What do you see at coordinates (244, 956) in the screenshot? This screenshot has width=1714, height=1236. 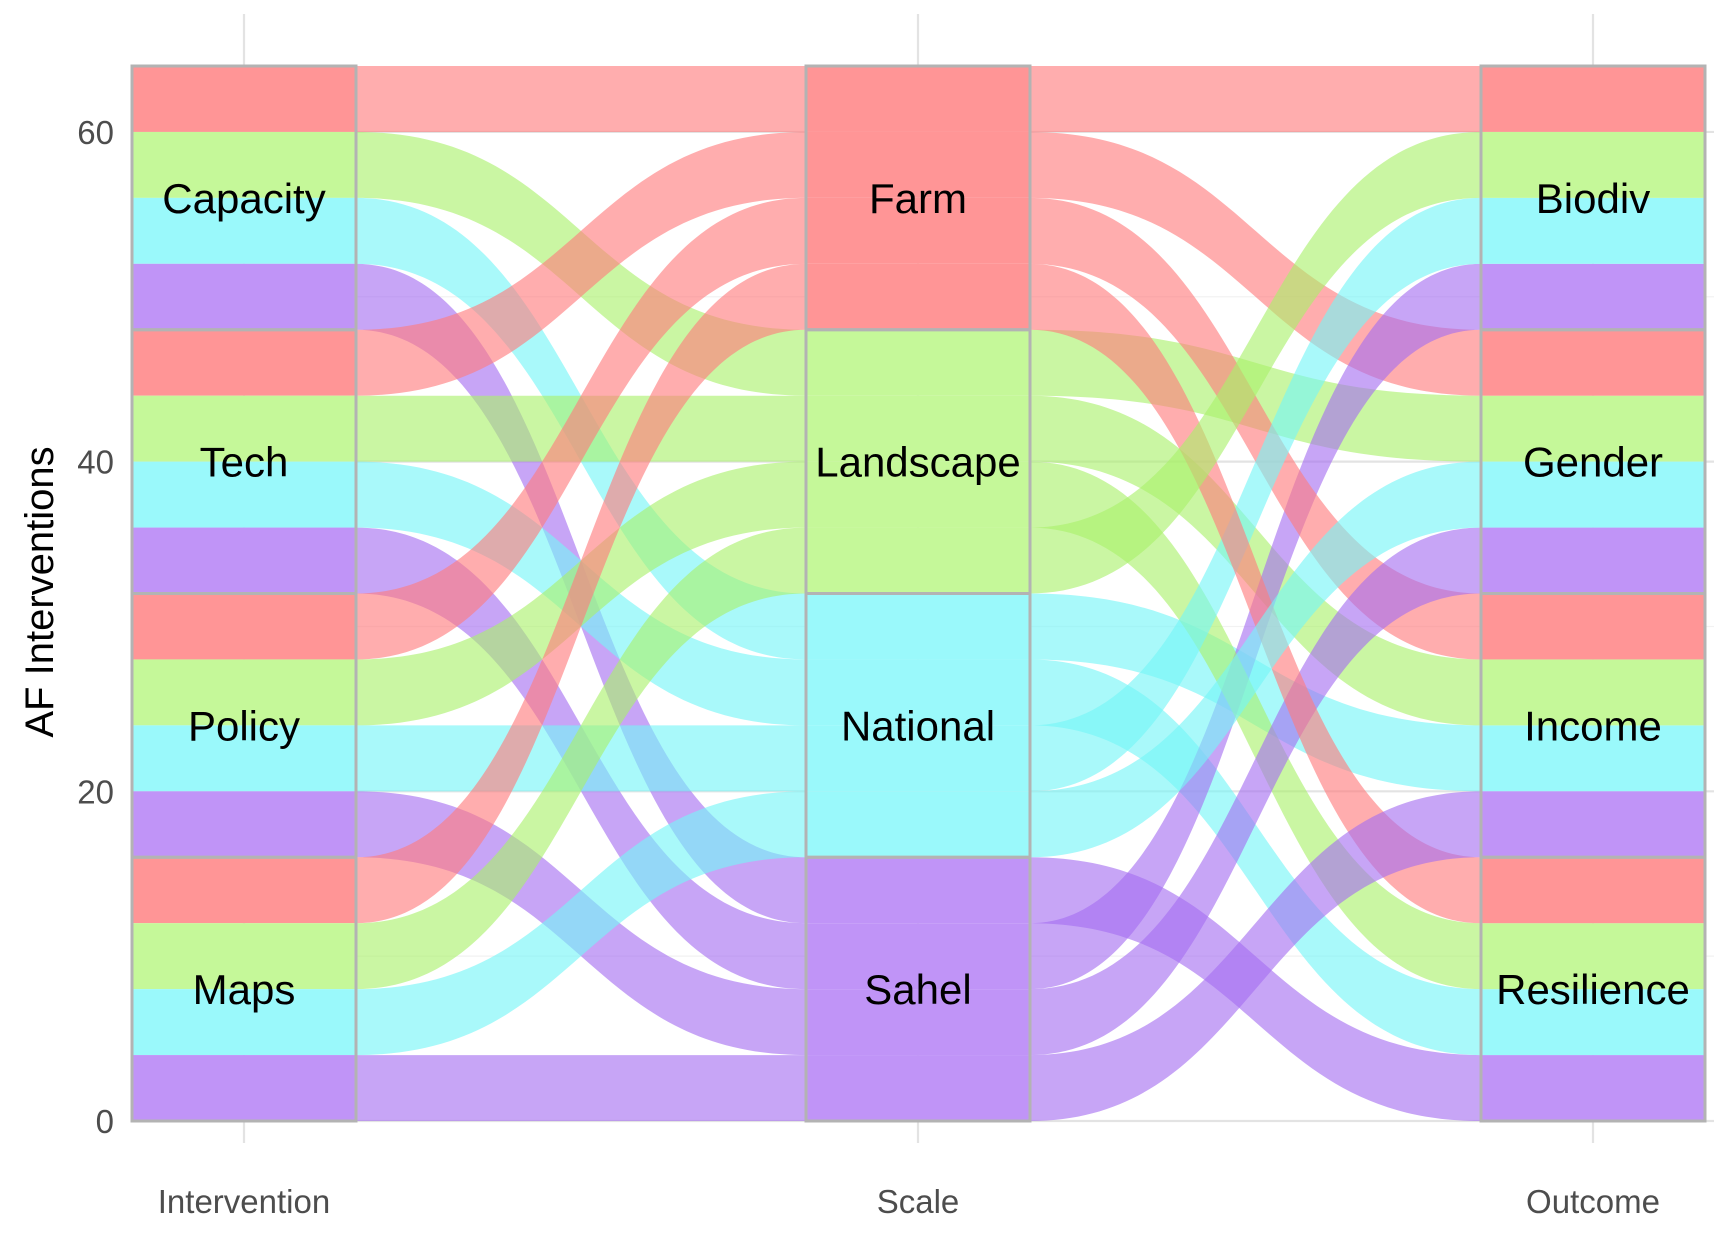 I see `stratum-band-intervention-maps-landscape` at bounding box center [244, 956].